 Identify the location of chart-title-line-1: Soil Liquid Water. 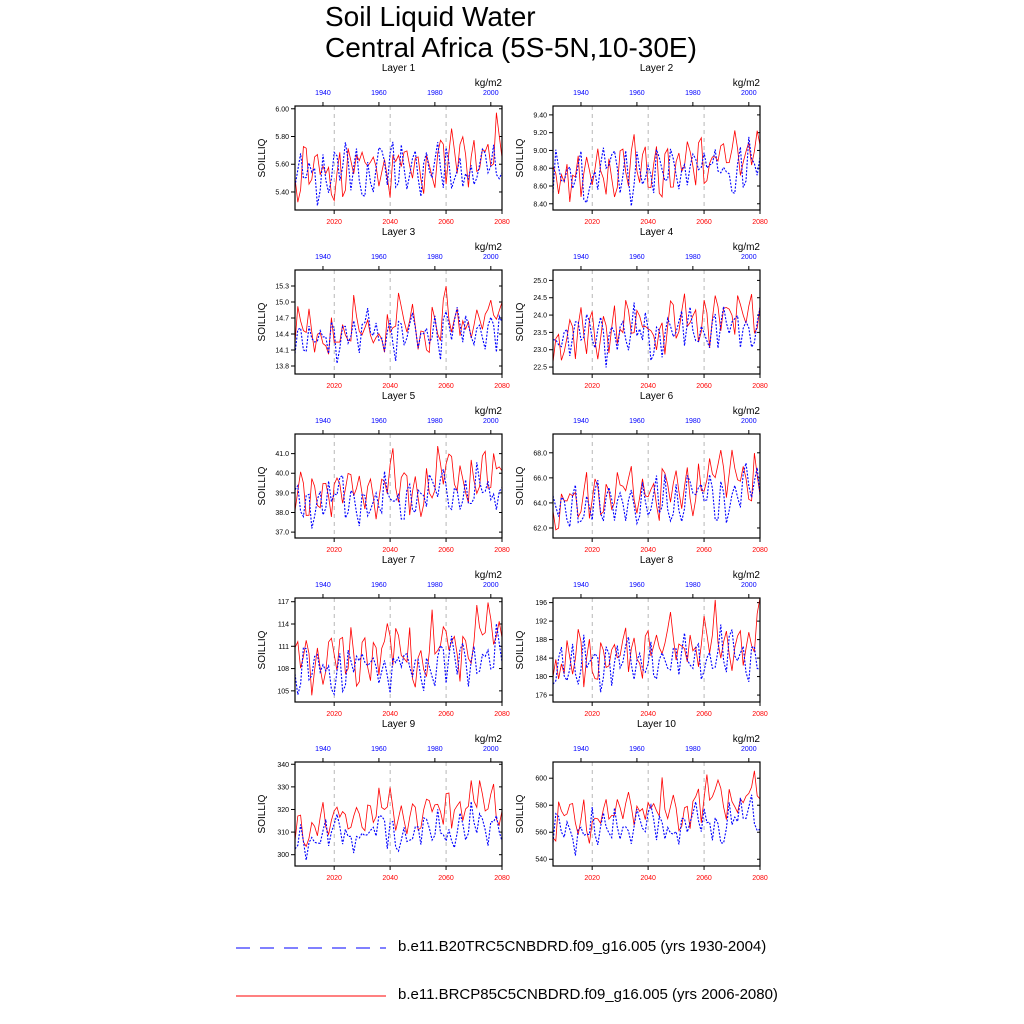
(430, 16).